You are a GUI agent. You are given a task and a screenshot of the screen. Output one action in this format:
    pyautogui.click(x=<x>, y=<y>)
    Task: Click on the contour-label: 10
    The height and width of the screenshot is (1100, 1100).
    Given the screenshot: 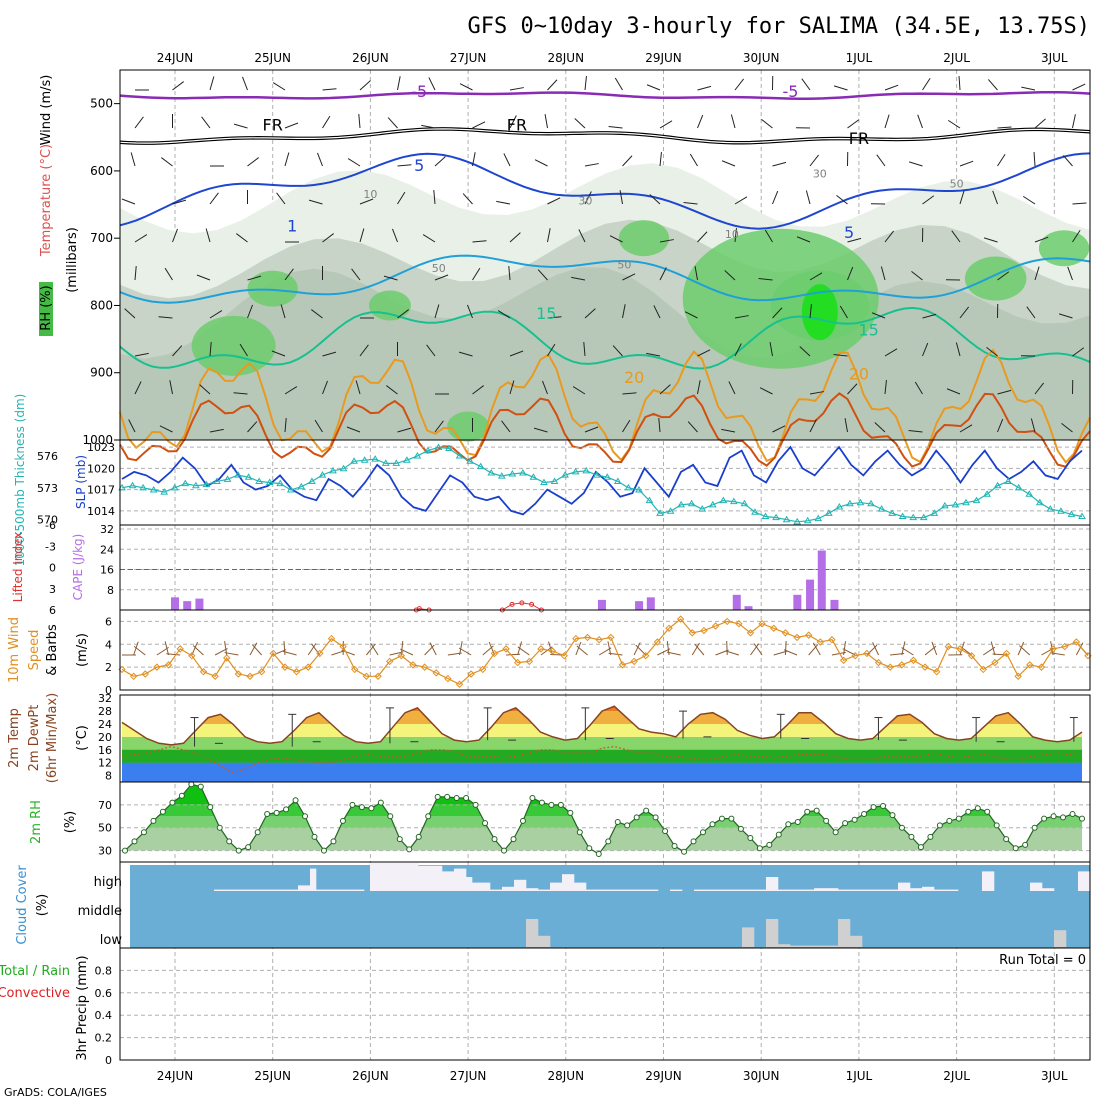 What is the action you would take?
    pyautogui.click(x=370, y=194)
    